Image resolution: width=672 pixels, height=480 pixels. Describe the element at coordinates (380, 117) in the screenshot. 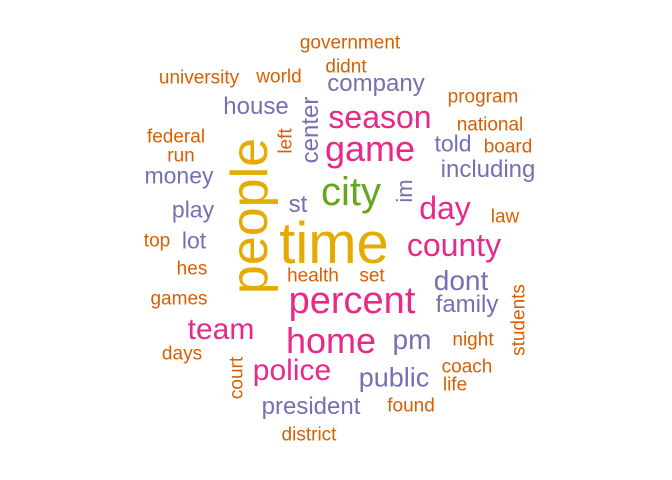

I see `word-season: season` at that location.